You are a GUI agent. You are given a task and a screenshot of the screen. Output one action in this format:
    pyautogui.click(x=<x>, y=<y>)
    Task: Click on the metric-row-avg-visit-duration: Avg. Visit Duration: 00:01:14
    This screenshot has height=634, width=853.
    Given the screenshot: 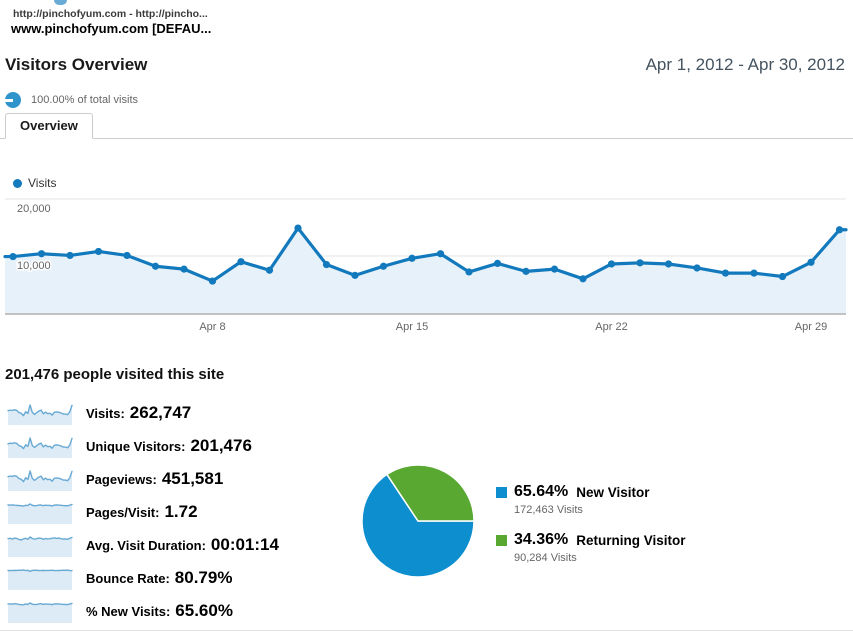 What is the action you would take?
    pyautogui.click(x=143, y=544)
    